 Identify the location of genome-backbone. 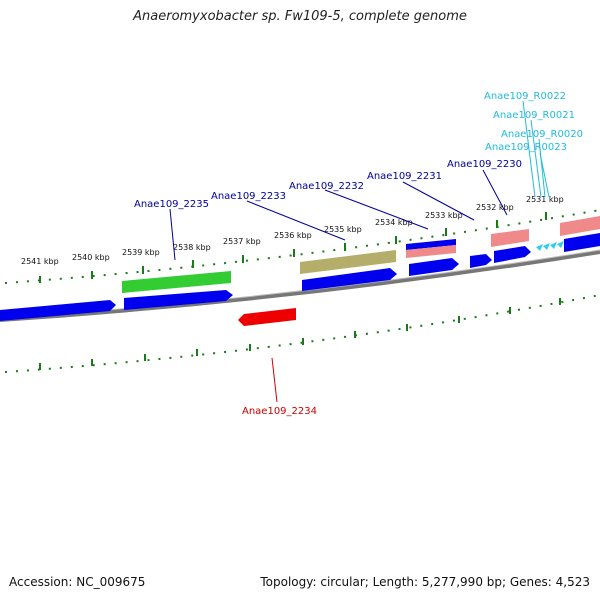
(300, 286).